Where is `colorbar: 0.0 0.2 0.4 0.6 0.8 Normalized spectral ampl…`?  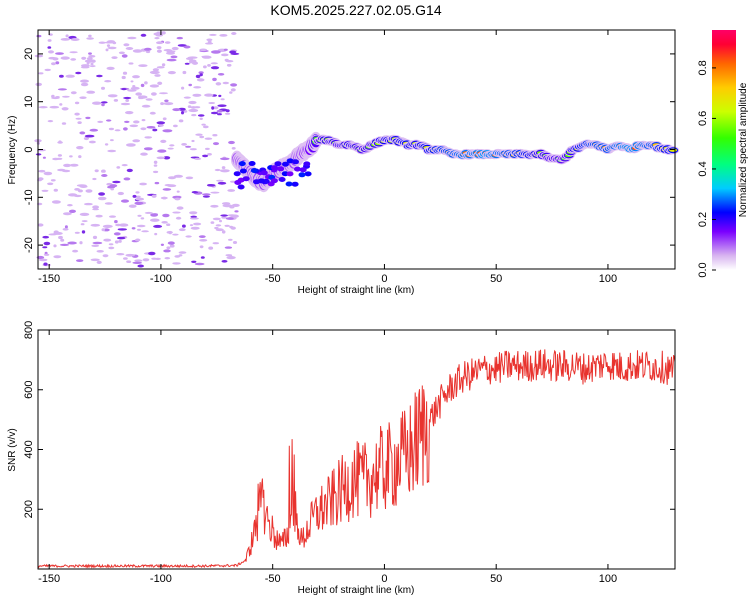 colorbar: 0.0 0.2 0.4 0.6 0.8 Normalized spectral ampl… is located at coordinates (723, 154).